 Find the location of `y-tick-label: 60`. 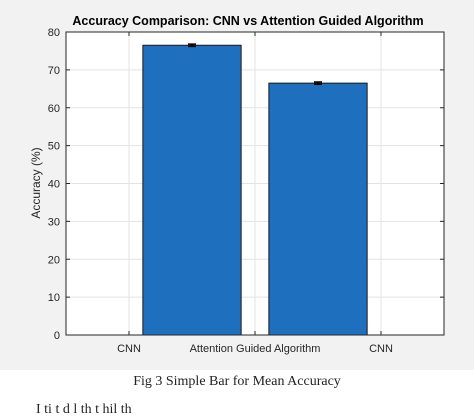

y-tick-label: 60 is located at coordinates (54, 109).